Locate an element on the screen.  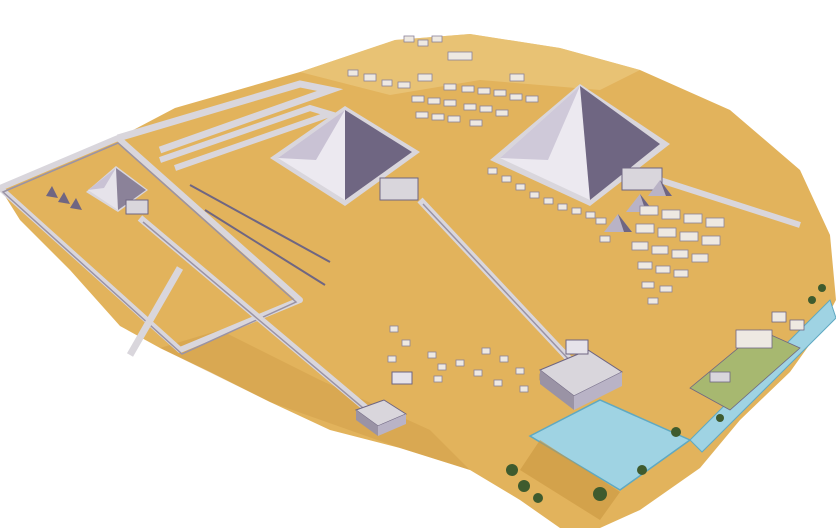
causeway-menkaure is located at coordinates (260, 319).